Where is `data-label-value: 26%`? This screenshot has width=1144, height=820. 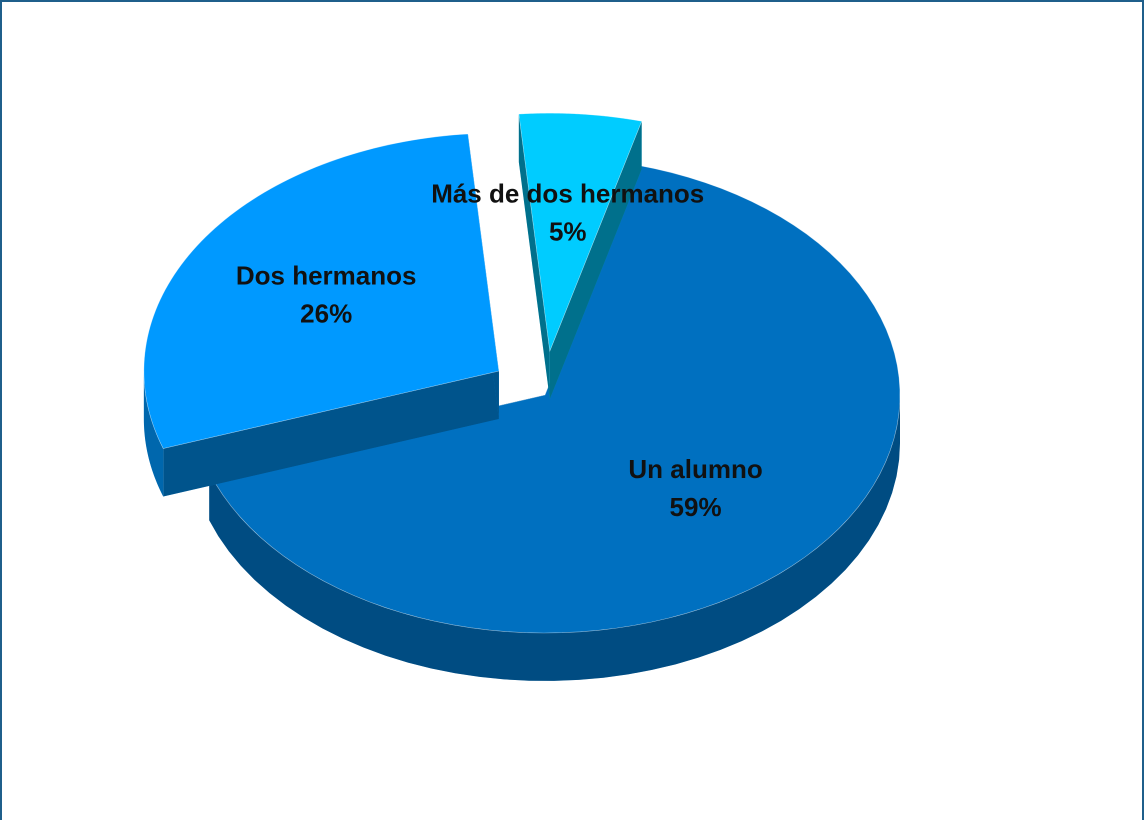 data-label-value: 26% is located at coordinates (326, 314).